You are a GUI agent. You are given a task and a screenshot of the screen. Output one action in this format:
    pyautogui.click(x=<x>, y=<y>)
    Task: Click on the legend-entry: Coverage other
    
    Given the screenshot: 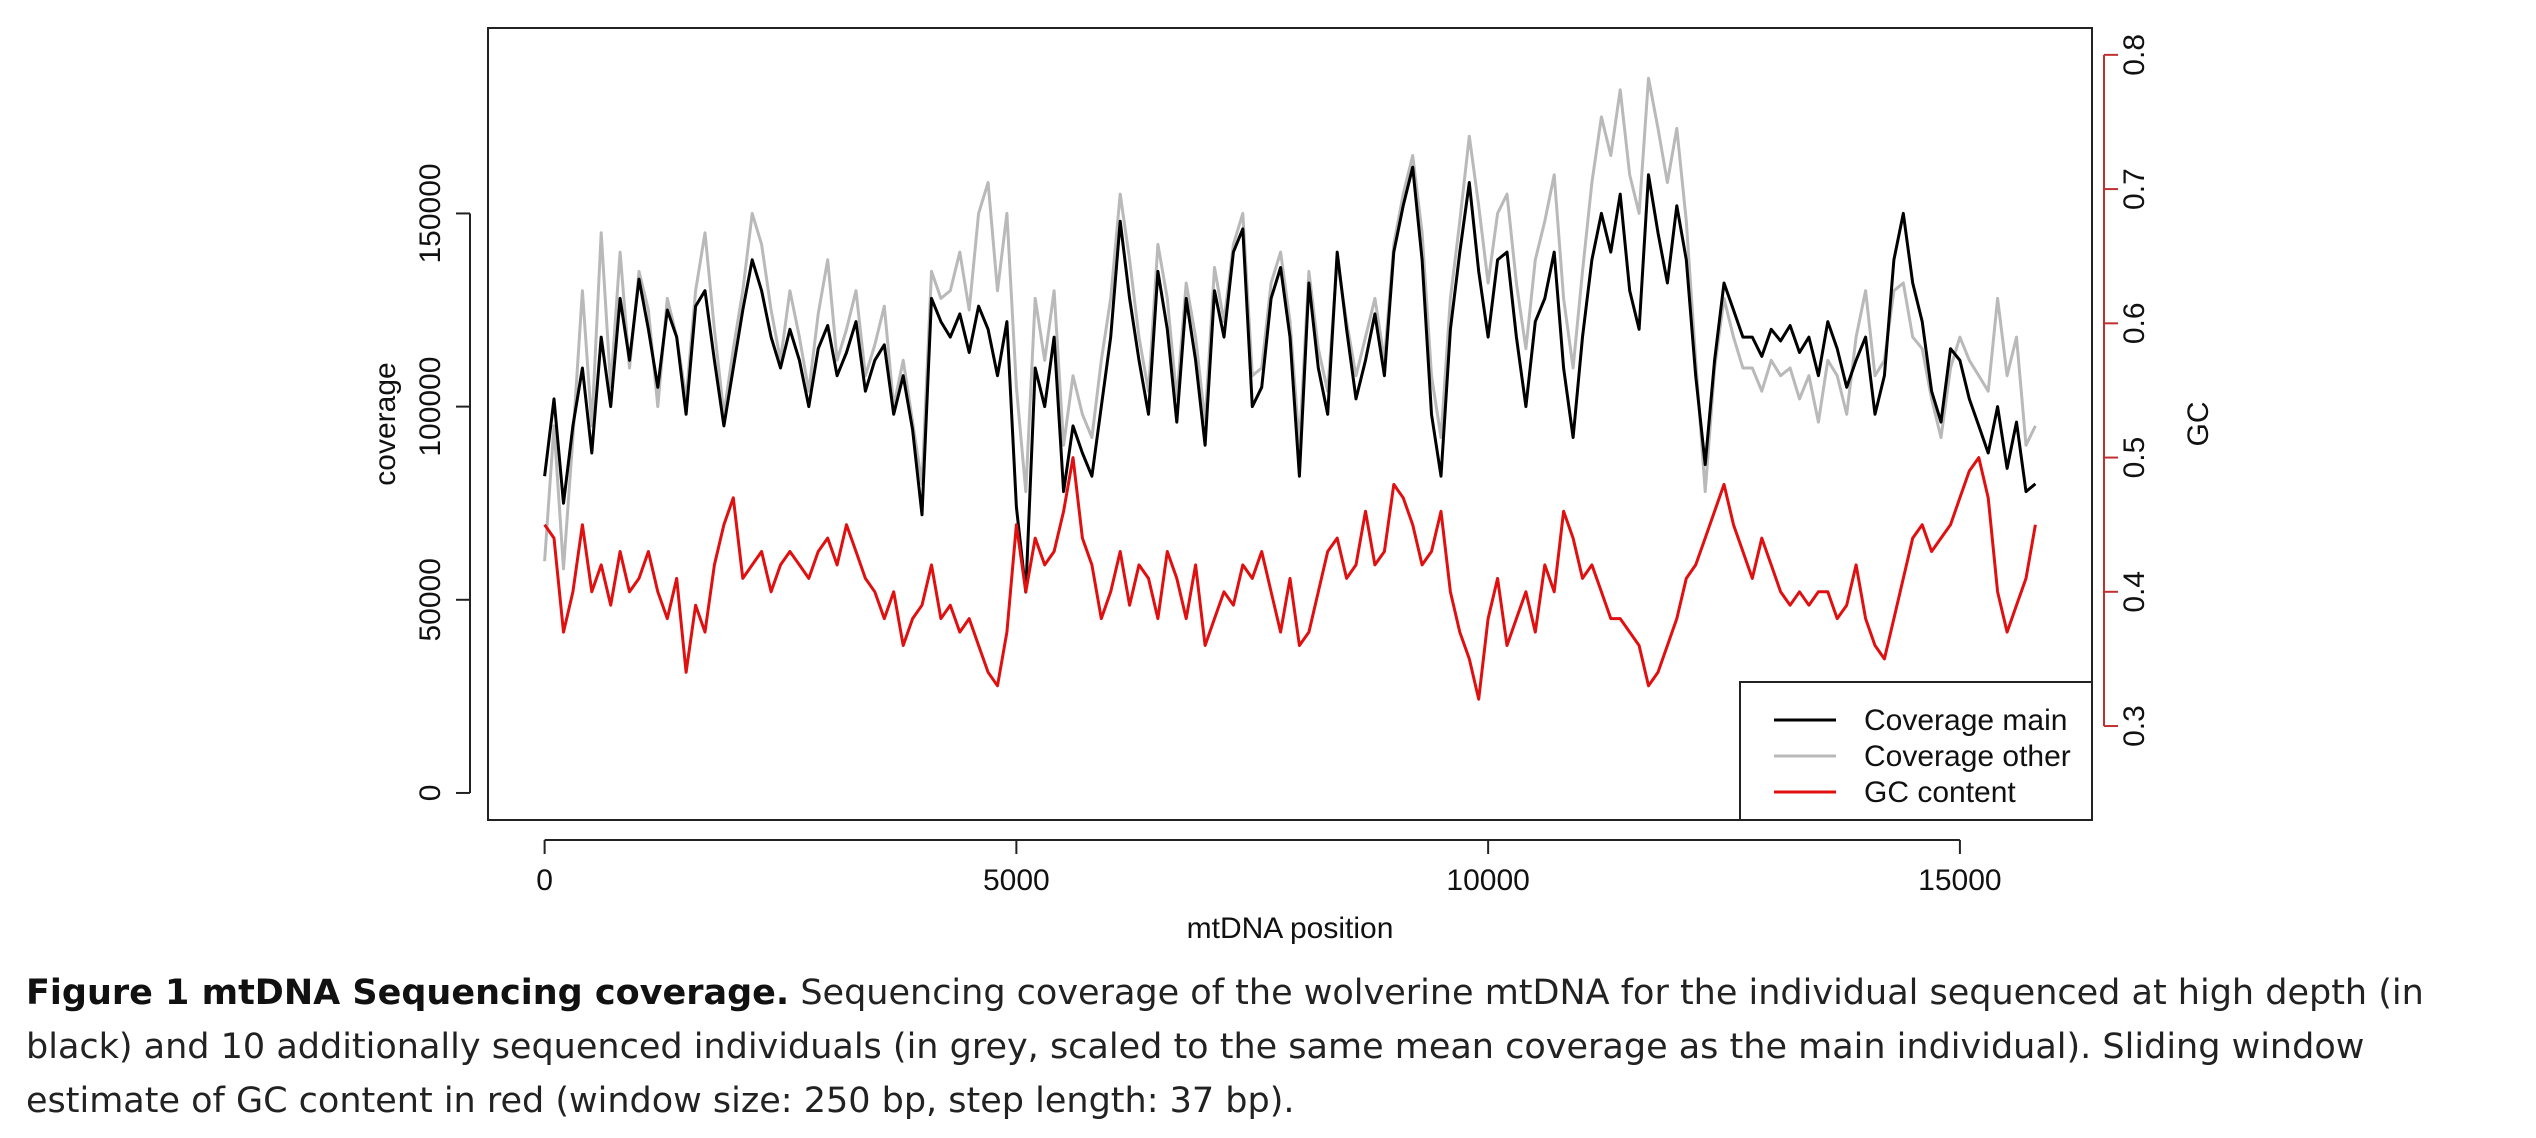 What is the action you would take?
    pyautogui.click(x=1967, y=756)
    